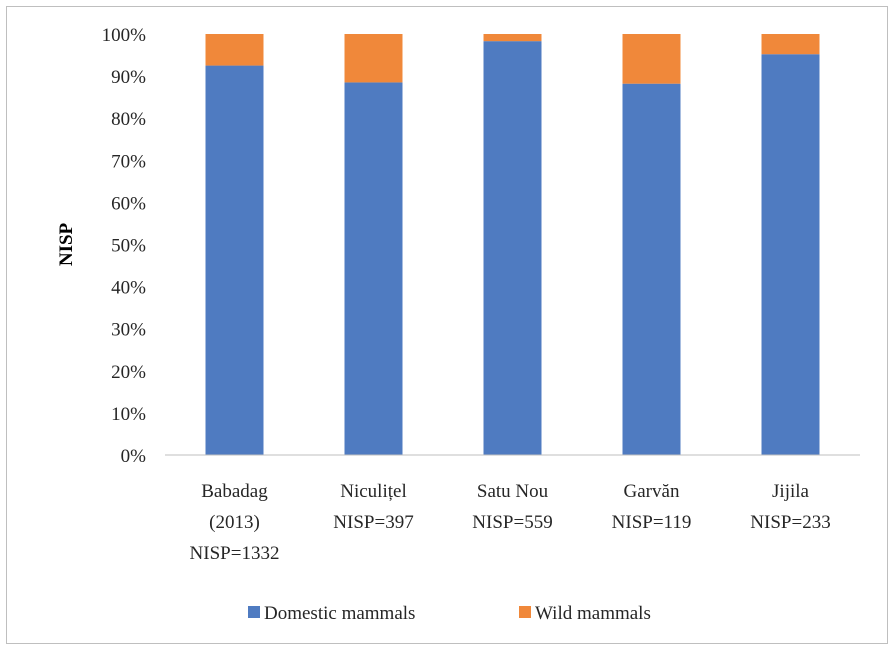  Describe the element at coordinates (234, 491) in the screenshot. I see `category-label: Babadag` at that location.